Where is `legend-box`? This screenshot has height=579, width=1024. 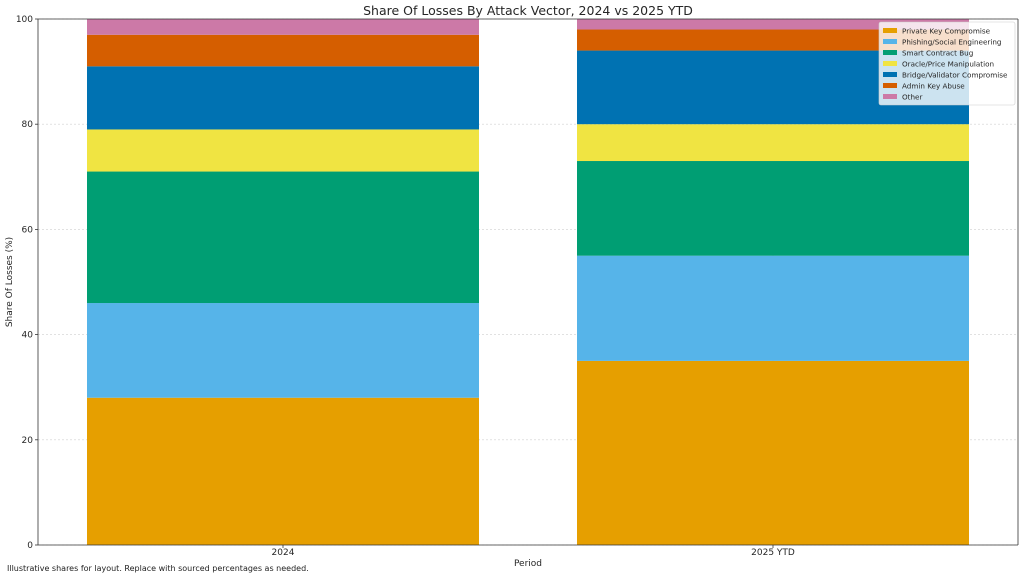
legend-box is located at coordinates (947, 63).